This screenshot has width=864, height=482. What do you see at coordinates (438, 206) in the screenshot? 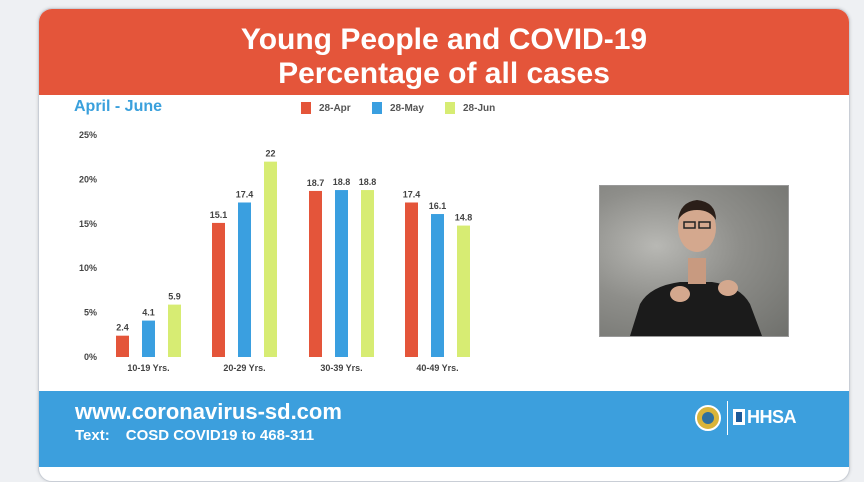
I see `data-label: 16.1` at bounding box center [438, 206].